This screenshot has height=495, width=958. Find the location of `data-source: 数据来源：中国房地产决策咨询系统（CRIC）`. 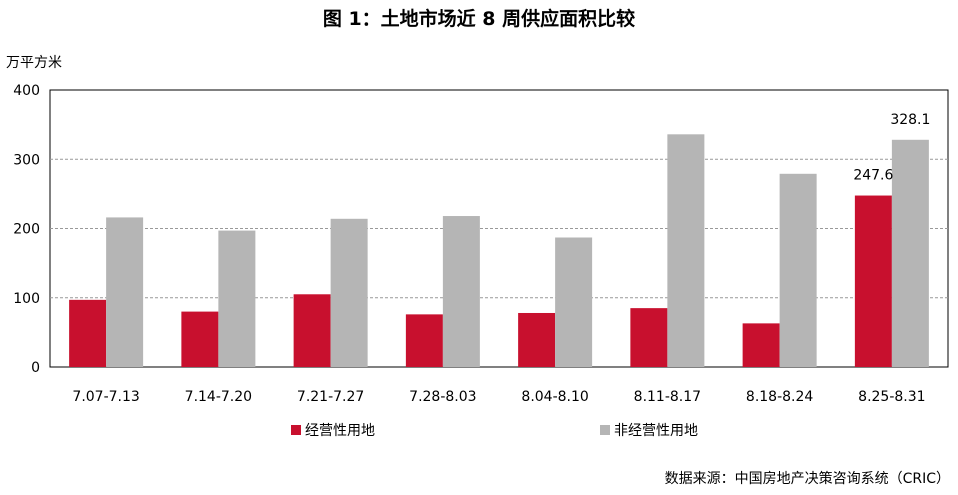

data-source: 数据来源：中国房地产决策咨询系统（CRIC） is located at coordinates (807, 479).